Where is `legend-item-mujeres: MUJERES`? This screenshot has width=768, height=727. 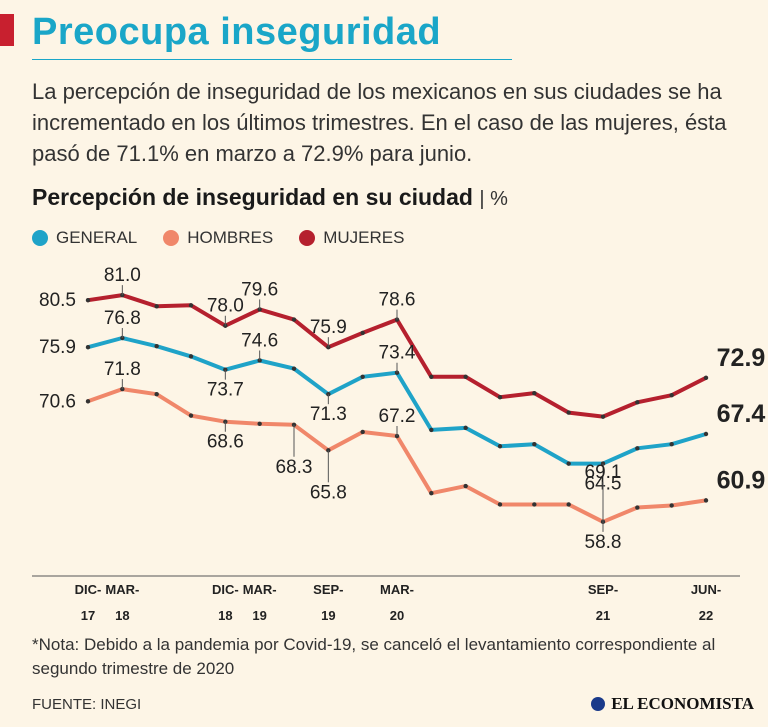
legend-item-mujeres: MUJERES is located at coordinates (351, 238).